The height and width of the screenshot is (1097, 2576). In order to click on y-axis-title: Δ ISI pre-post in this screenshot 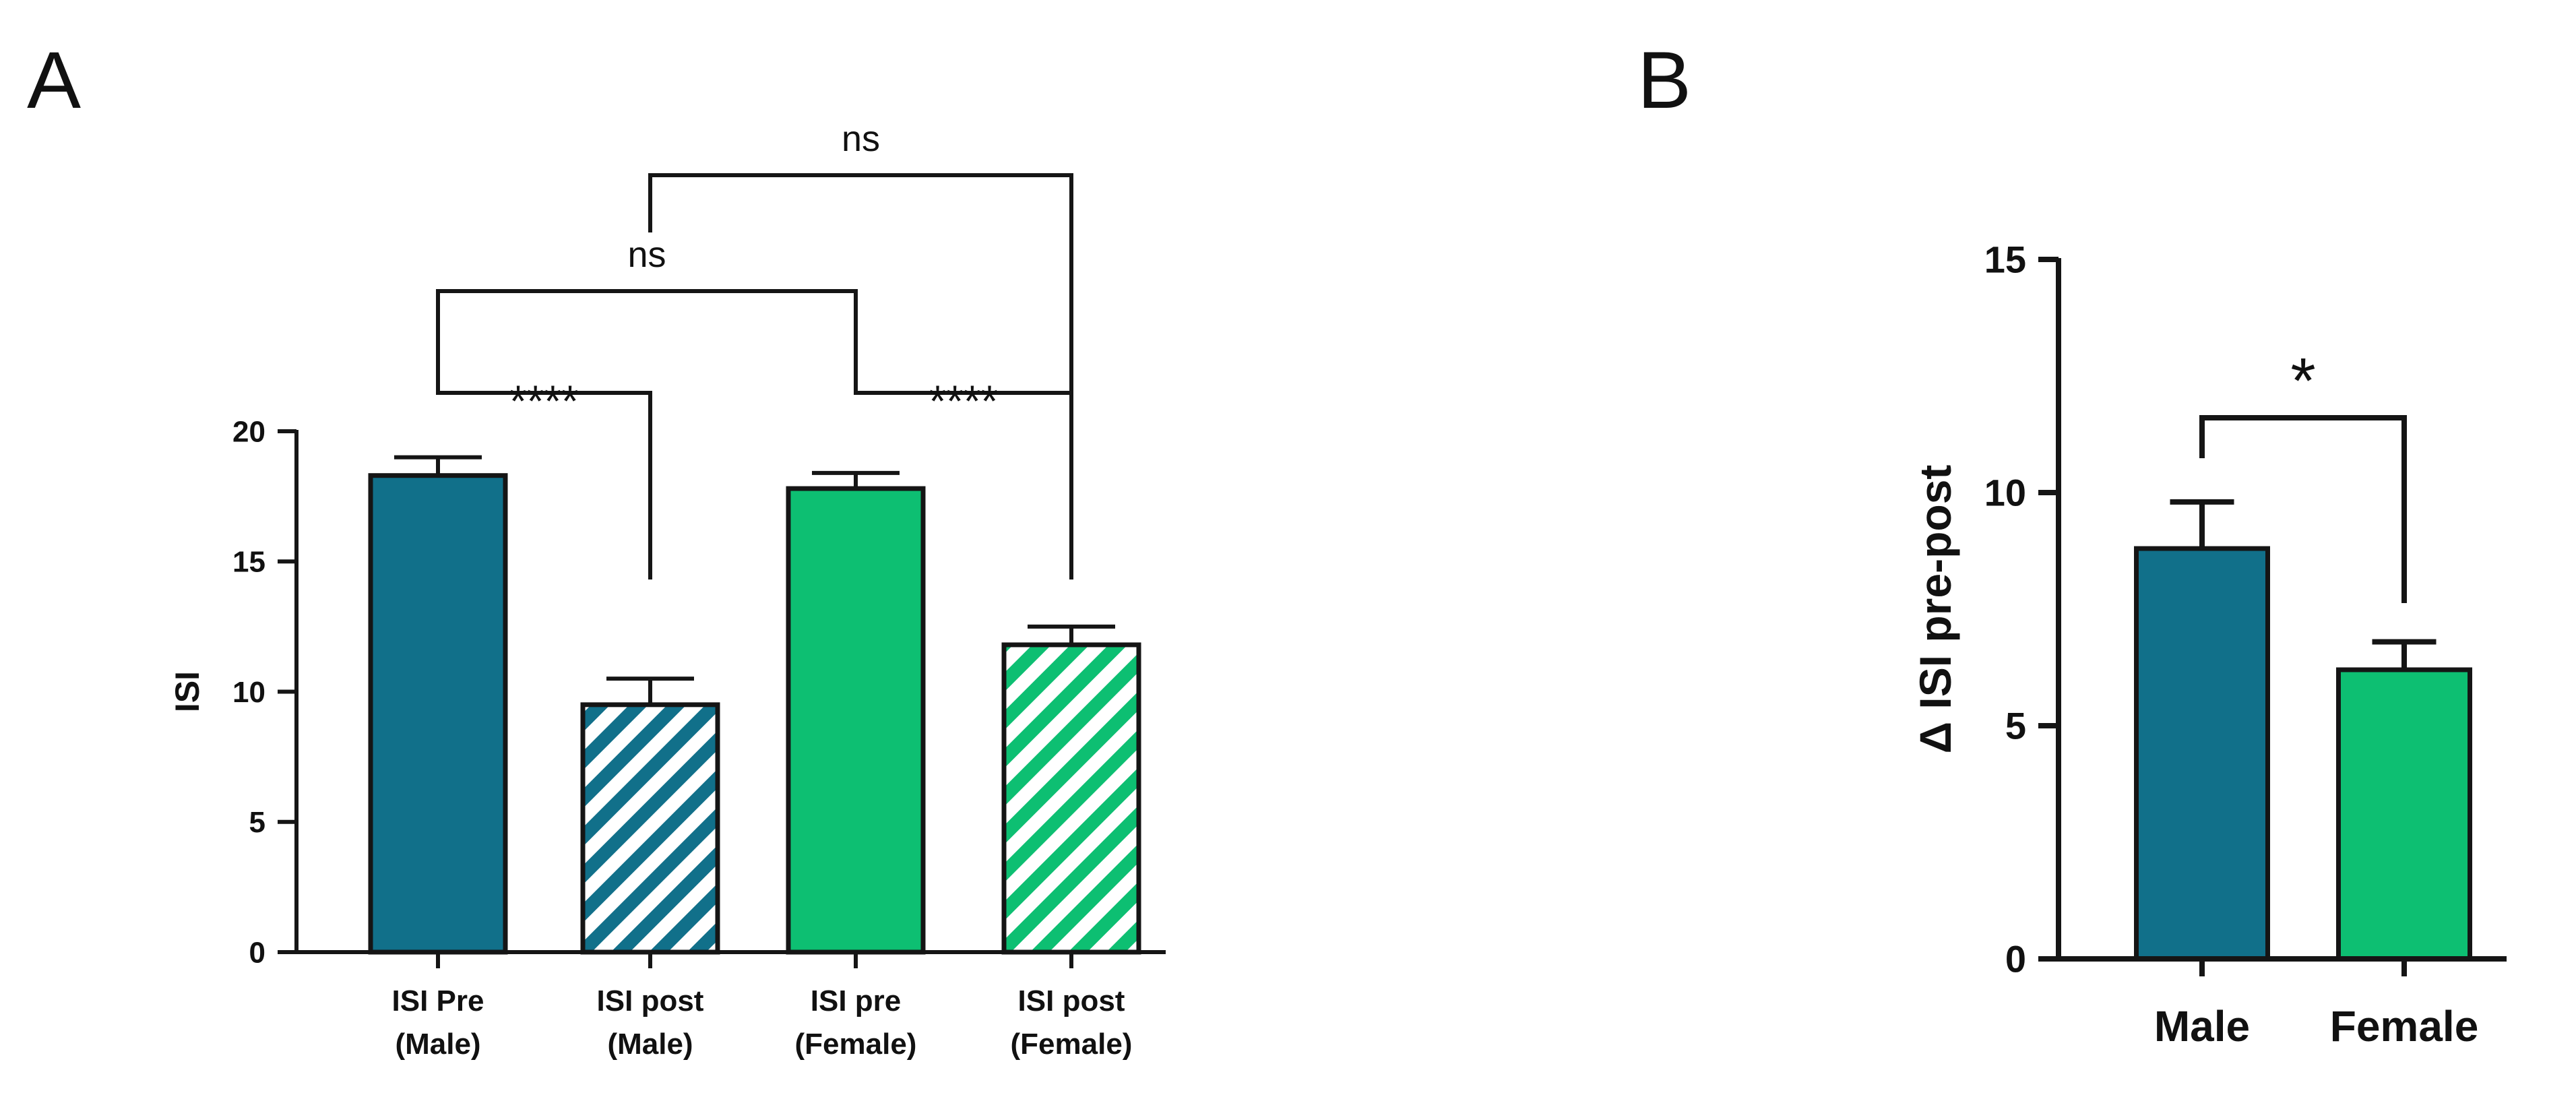, I will do `click(1935, 609)`.